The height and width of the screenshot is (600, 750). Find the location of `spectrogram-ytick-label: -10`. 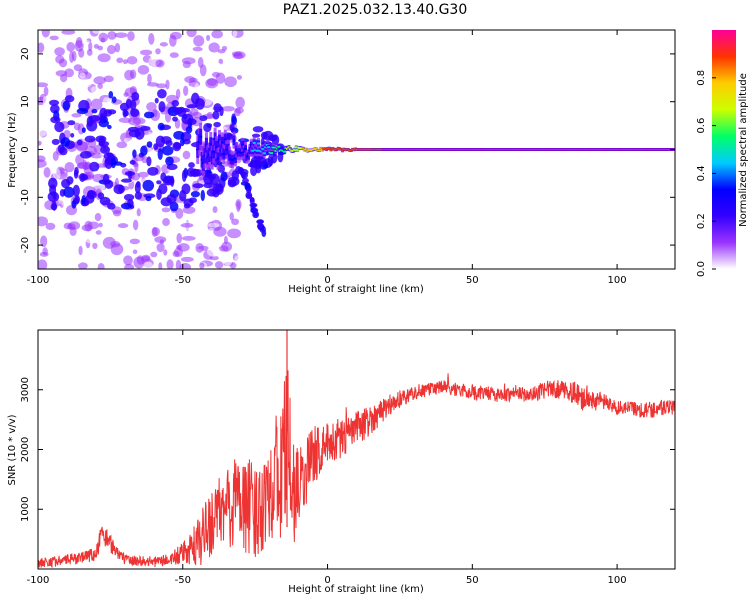

spectrogram-ytick-label: -10 is located at coordinates (25, 197).